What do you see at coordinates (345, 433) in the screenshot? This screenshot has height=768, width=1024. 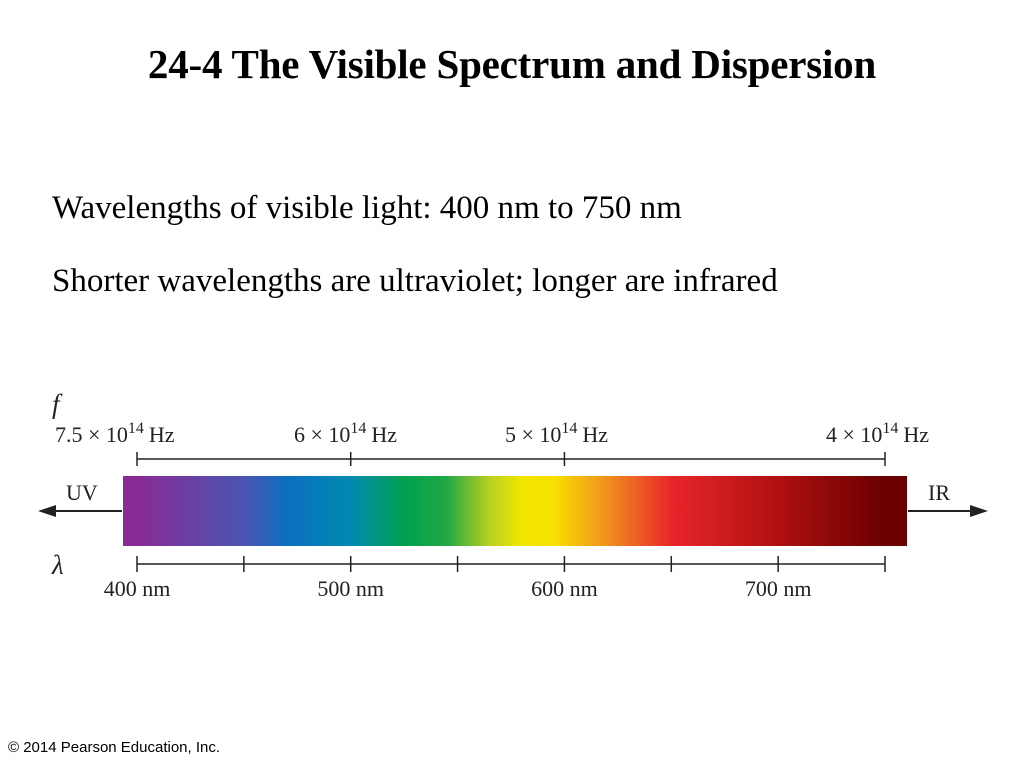 I see `frequency-label: 6 × 1014 Hz` at bounding box center [345, 433].